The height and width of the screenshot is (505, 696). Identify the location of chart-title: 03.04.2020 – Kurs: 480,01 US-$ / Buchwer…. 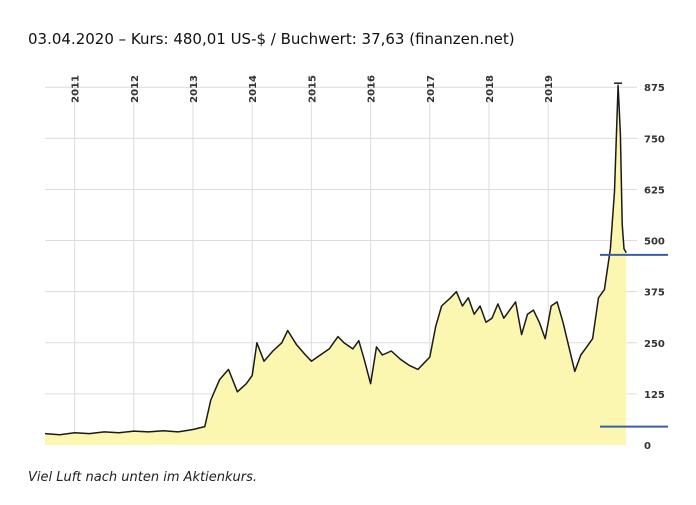
(271, 39).